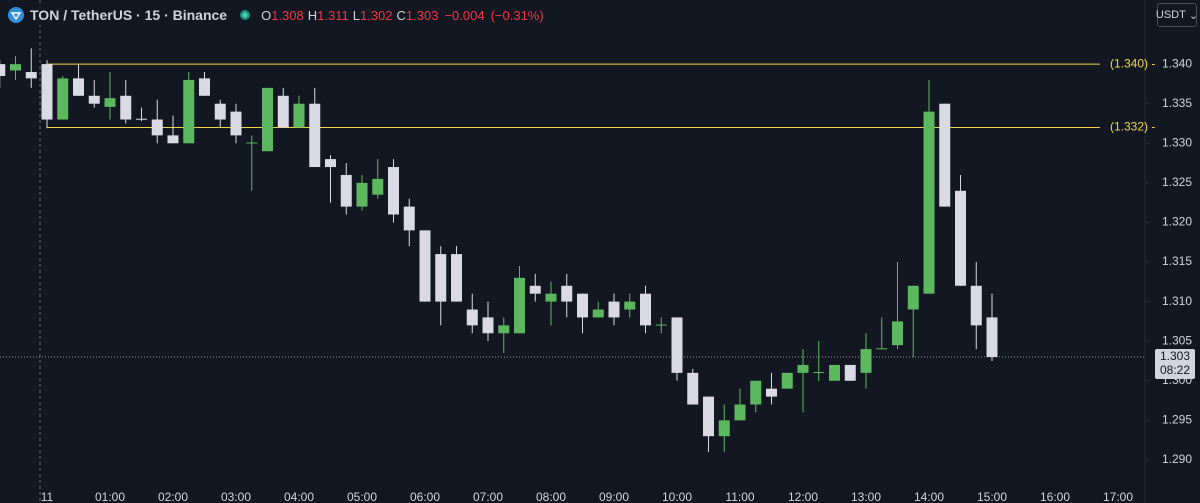 The height and width of the screenshot is (503, 1200). Describe the element at coordinates (803, 496) in the screenshot. I see `x-tick-label: 12:00` at that location.